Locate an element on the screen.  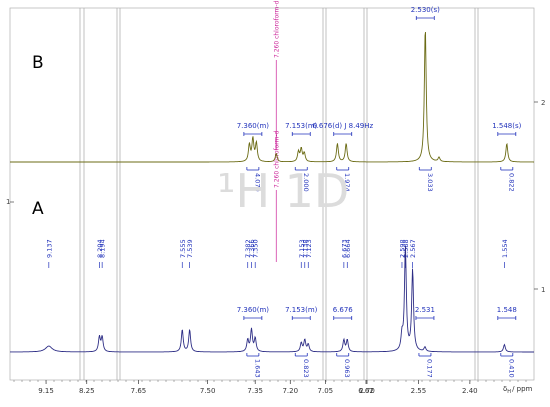
multiplet-label: 1.548(s) is located at coordinates (506, 126).